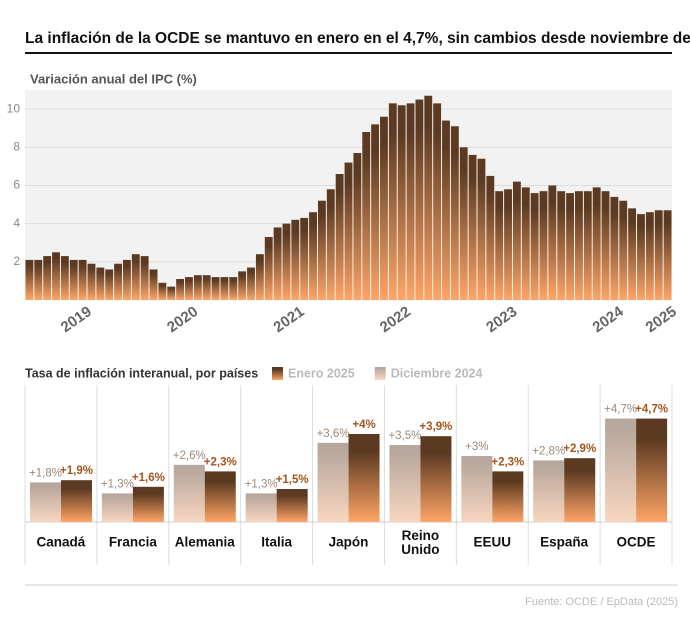 The image size is (690, 631). What do you see at coordinates (276, 542) in the screenshot?
I see `x-tick-label: Italia` at bounding box center [276, 542].